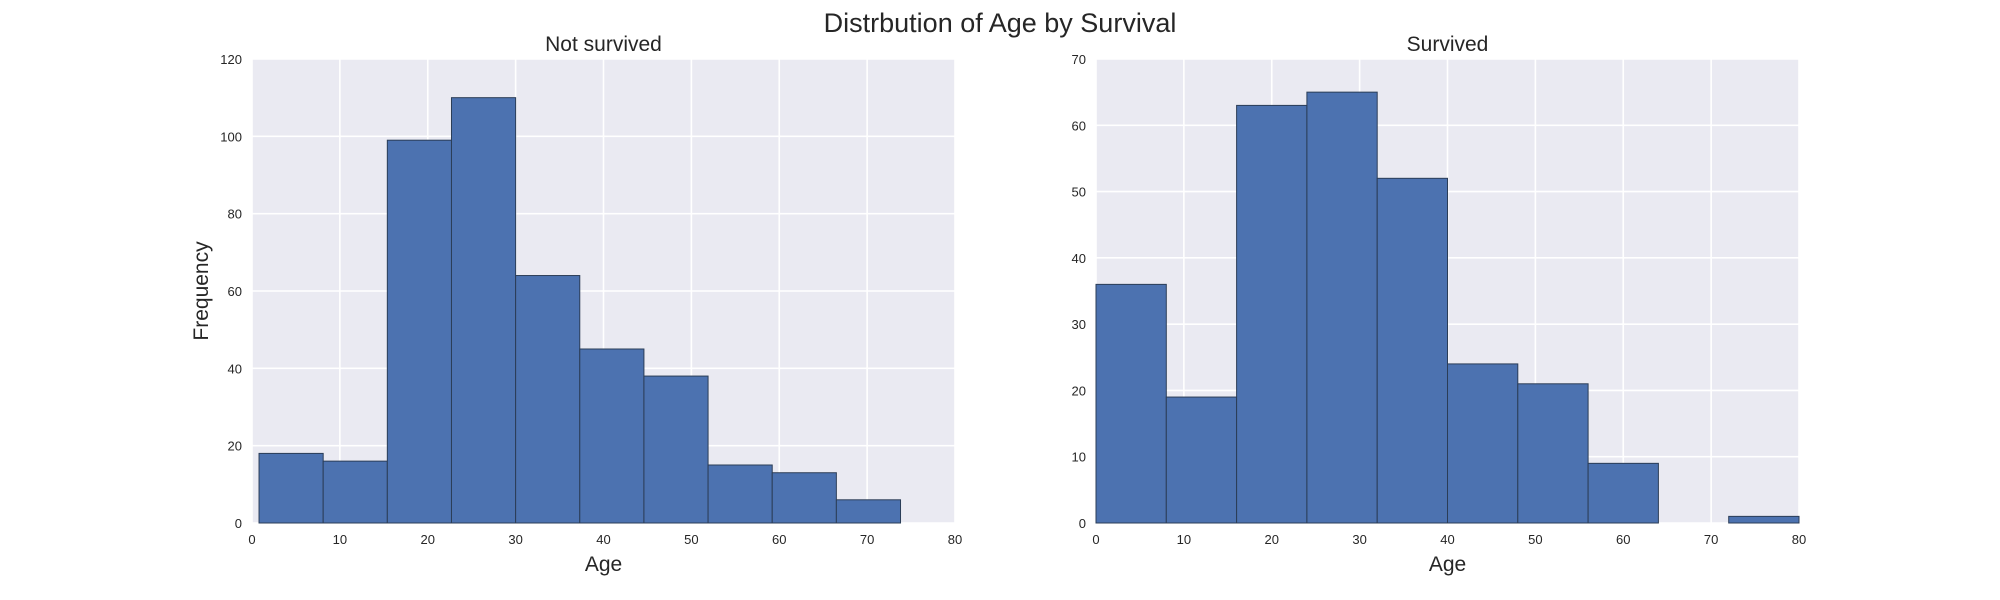 This screenshot has width=2000, height=600. Describe the element at coordinates (1000, 23) in the screenshot. I see `figure-title: Distrbution of Age by Survival` at that location.